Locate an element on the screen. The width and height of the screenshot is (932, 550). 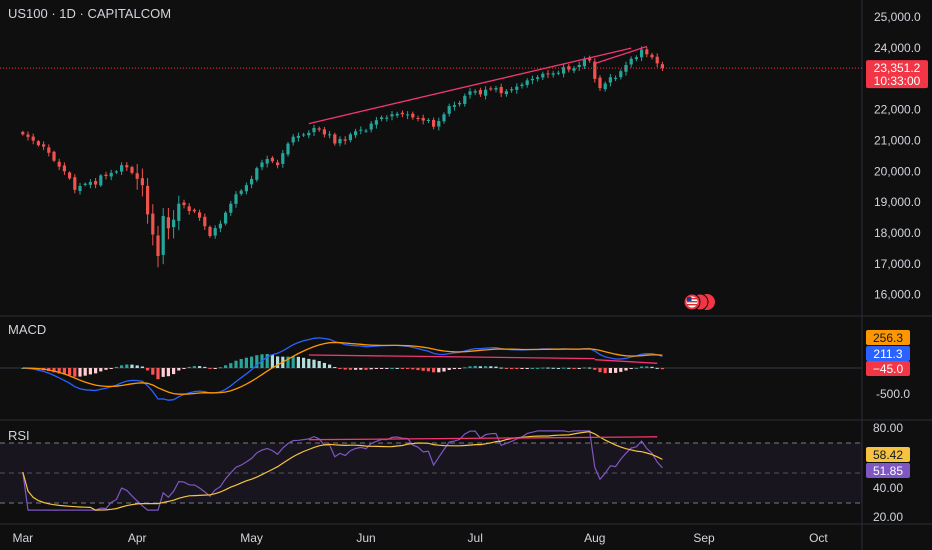
events-flag-icon is located at coordinates (699, 302).